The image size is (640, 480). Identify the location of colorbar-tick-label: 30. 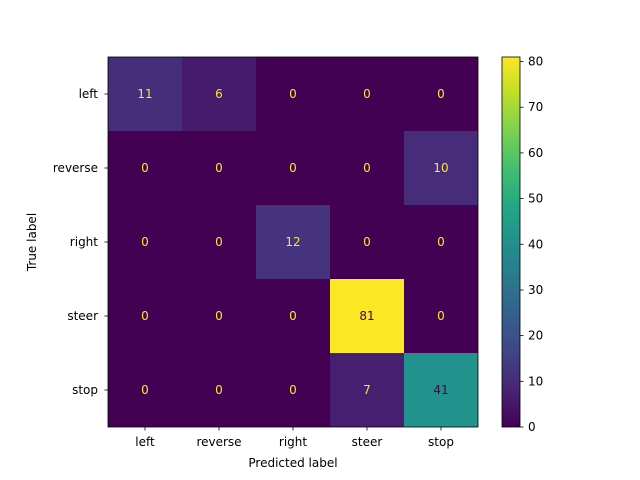
(535, 290).